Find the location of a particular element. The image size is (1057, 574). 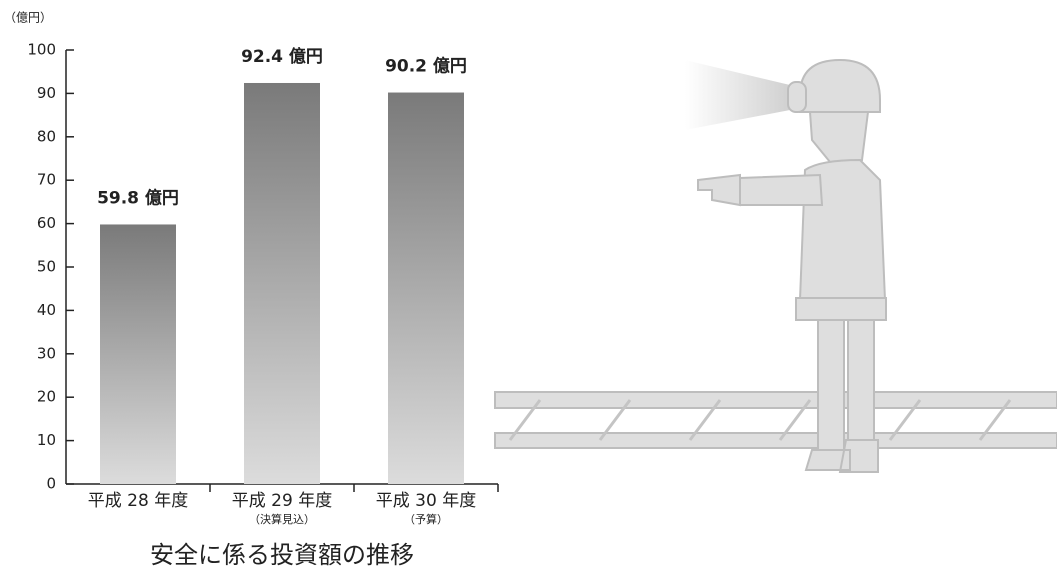

value-label: 92.4 億円 is located at coordinates (282, 56).